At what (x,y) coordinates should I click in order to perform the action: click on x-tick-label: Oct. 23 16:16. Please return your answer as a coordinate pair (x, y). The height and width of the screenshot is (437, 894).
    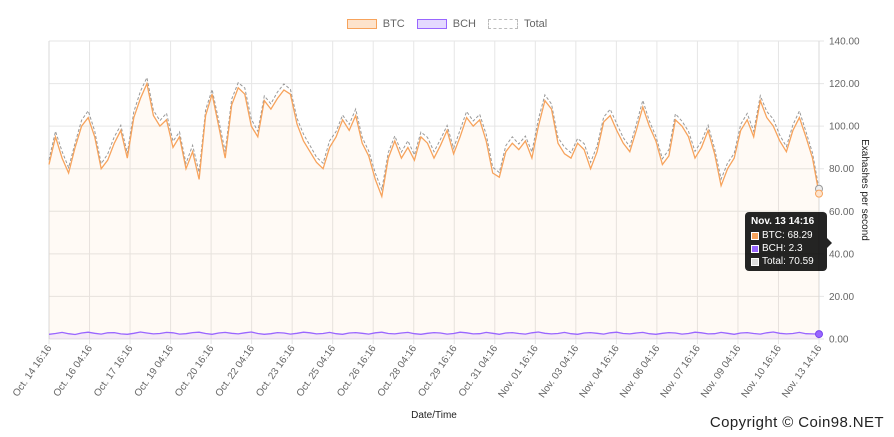
    Looking at the image, I should click on (276, 371).